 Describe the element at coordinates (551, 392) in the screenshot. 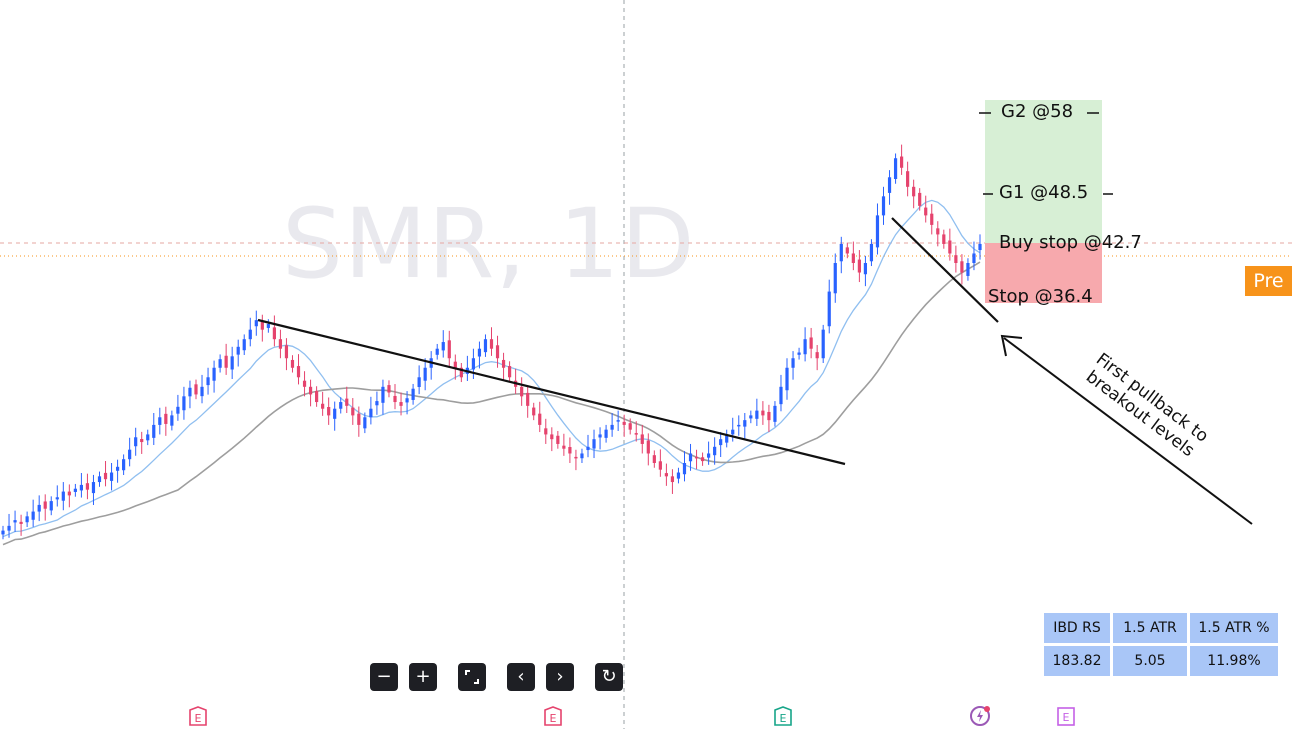

I see `descending-trendline` at that location.